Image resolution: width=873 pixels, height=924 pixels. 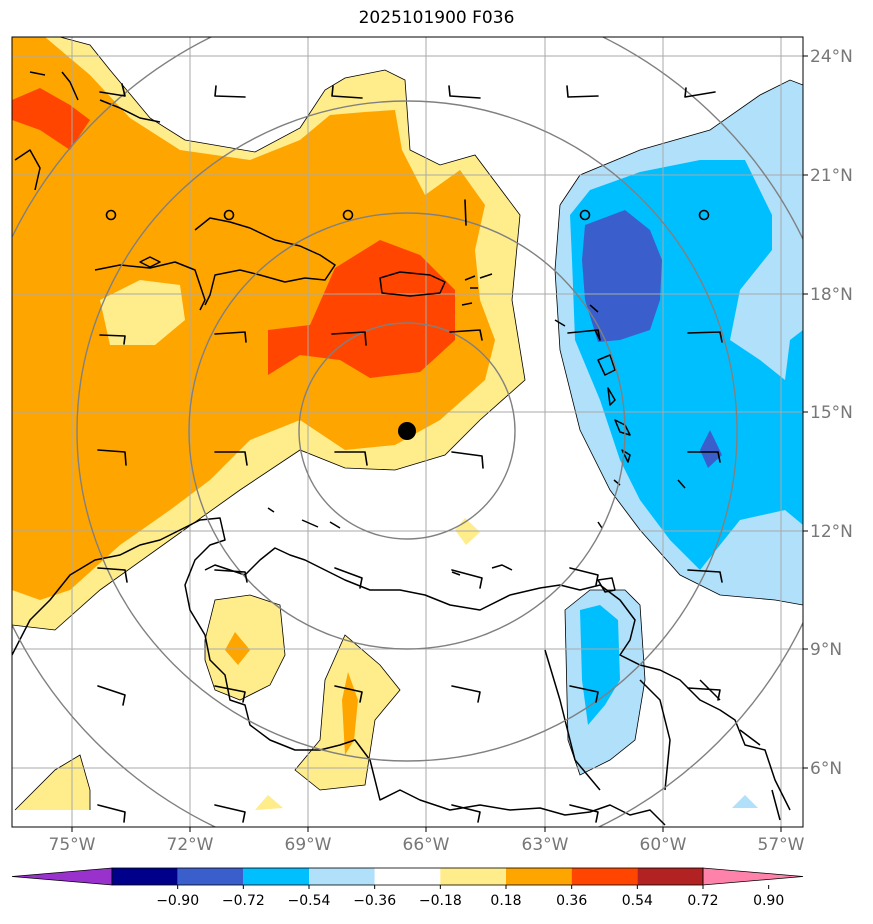 What do you see at coordinates (243, 901) in the screenshot?
I see `colorbar-tick-label: −0.72` at bounding box center [243, 901].